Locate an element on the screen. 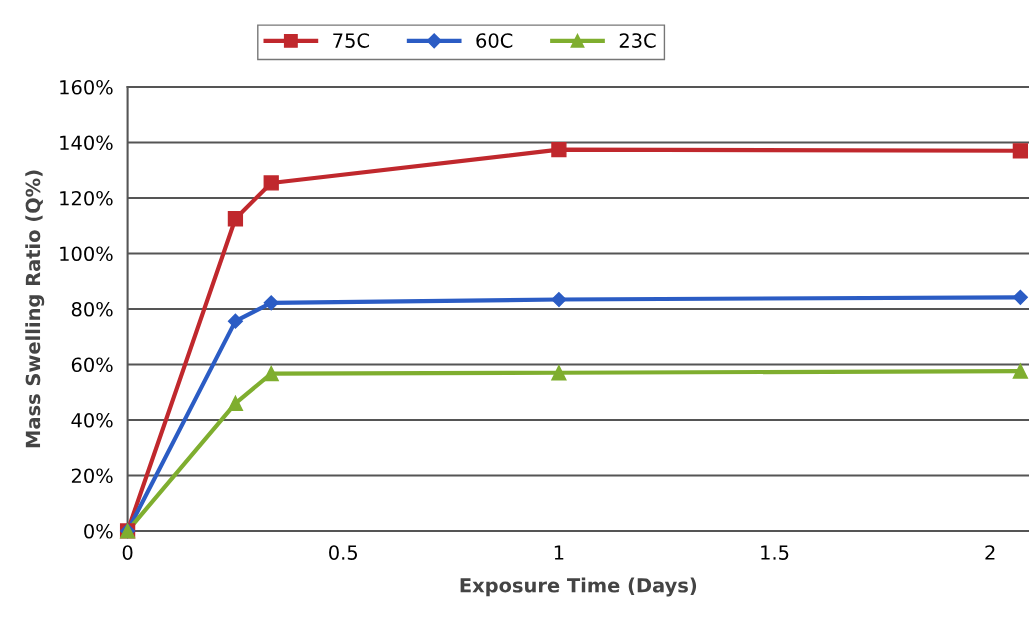 Image resolution: width=1029 pixels, height=621 pixels. y-tick-label: 80% is located at coordinates (92, 309).